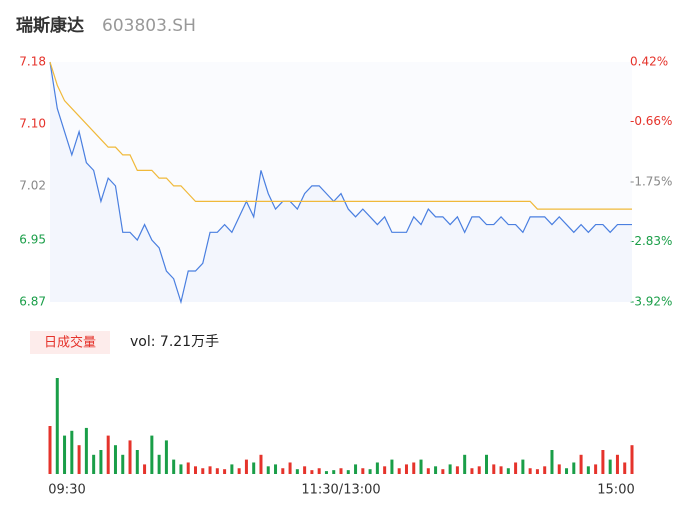 This screenshot has width=686, height=528. I want to click on x-tick-label: 11:30/13:00, so click(340, 490).